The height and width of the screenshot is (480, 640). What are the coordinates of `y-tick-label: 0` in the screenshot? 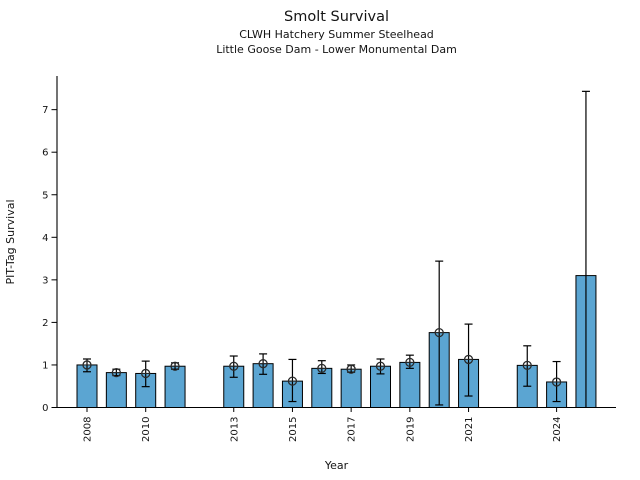 It's located at (45, 408).